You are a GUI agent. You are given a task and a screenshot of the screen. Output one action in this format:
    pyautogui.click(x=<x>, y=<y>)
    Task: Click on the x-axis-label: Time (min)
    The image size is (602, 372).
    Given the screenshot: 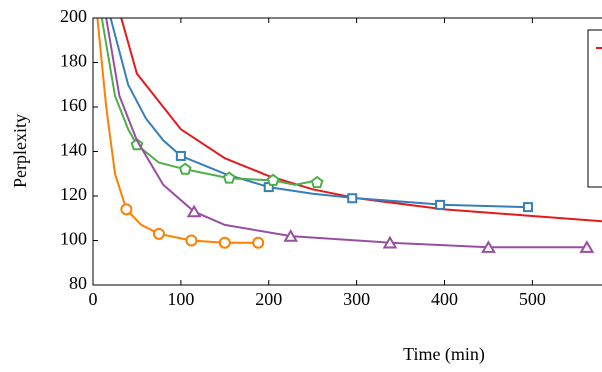 What is the action you would take?
    pyautogui.click(x=444, y=354)
    